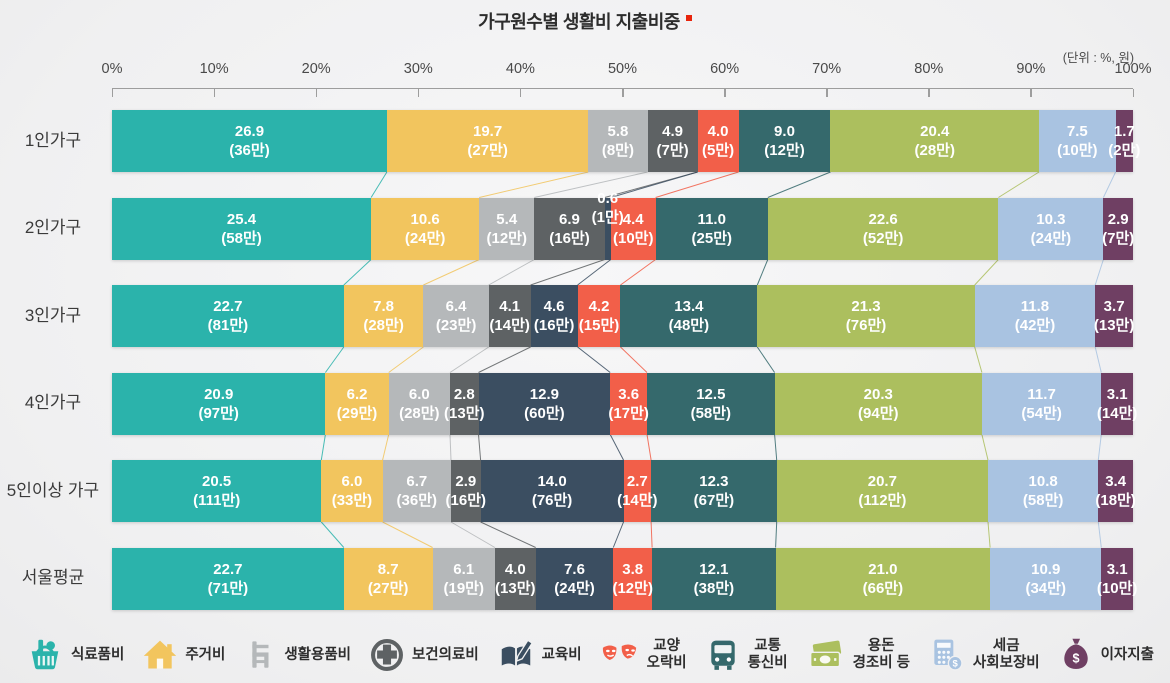 The width and height of the screenshot is (1170, 683). Describe the element at coordinates (643, 655) in the screenshot. I see `legend-item: 교양 오락비` at that location.